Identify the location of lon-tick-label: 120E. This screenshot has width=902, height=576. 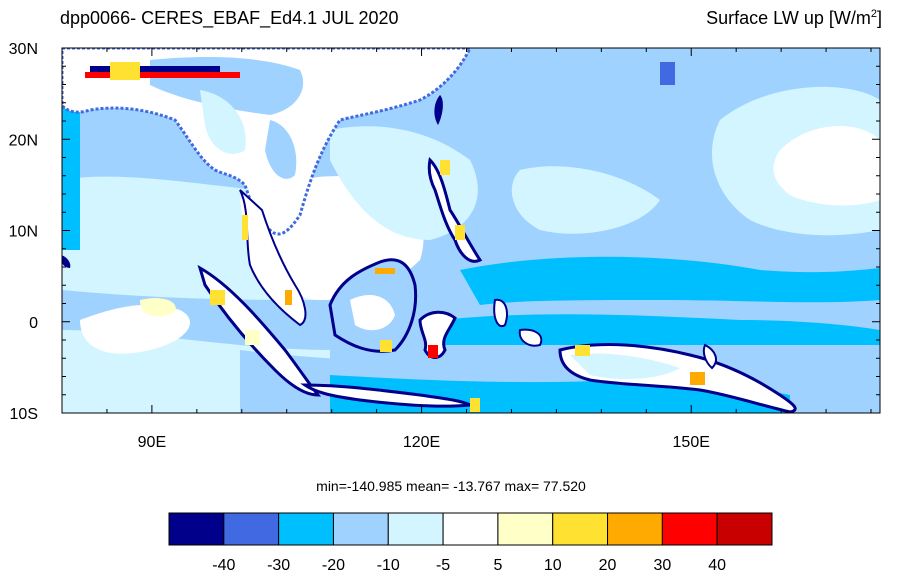
(421, 442).